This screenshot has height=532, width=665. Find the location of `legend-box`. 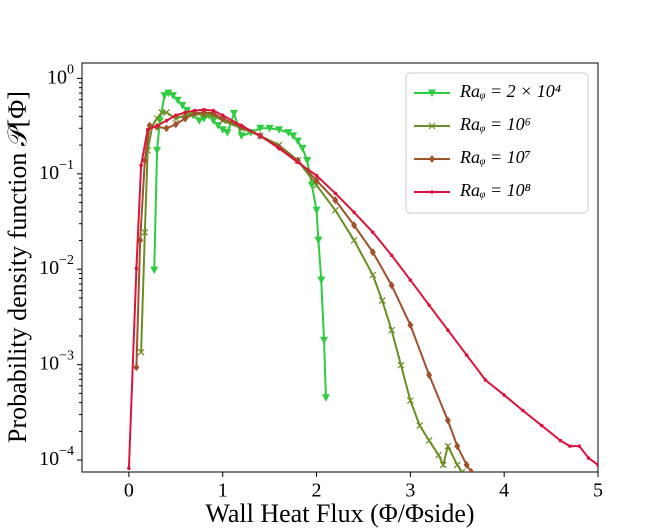

legend-box is located at coordinates (497, 143).